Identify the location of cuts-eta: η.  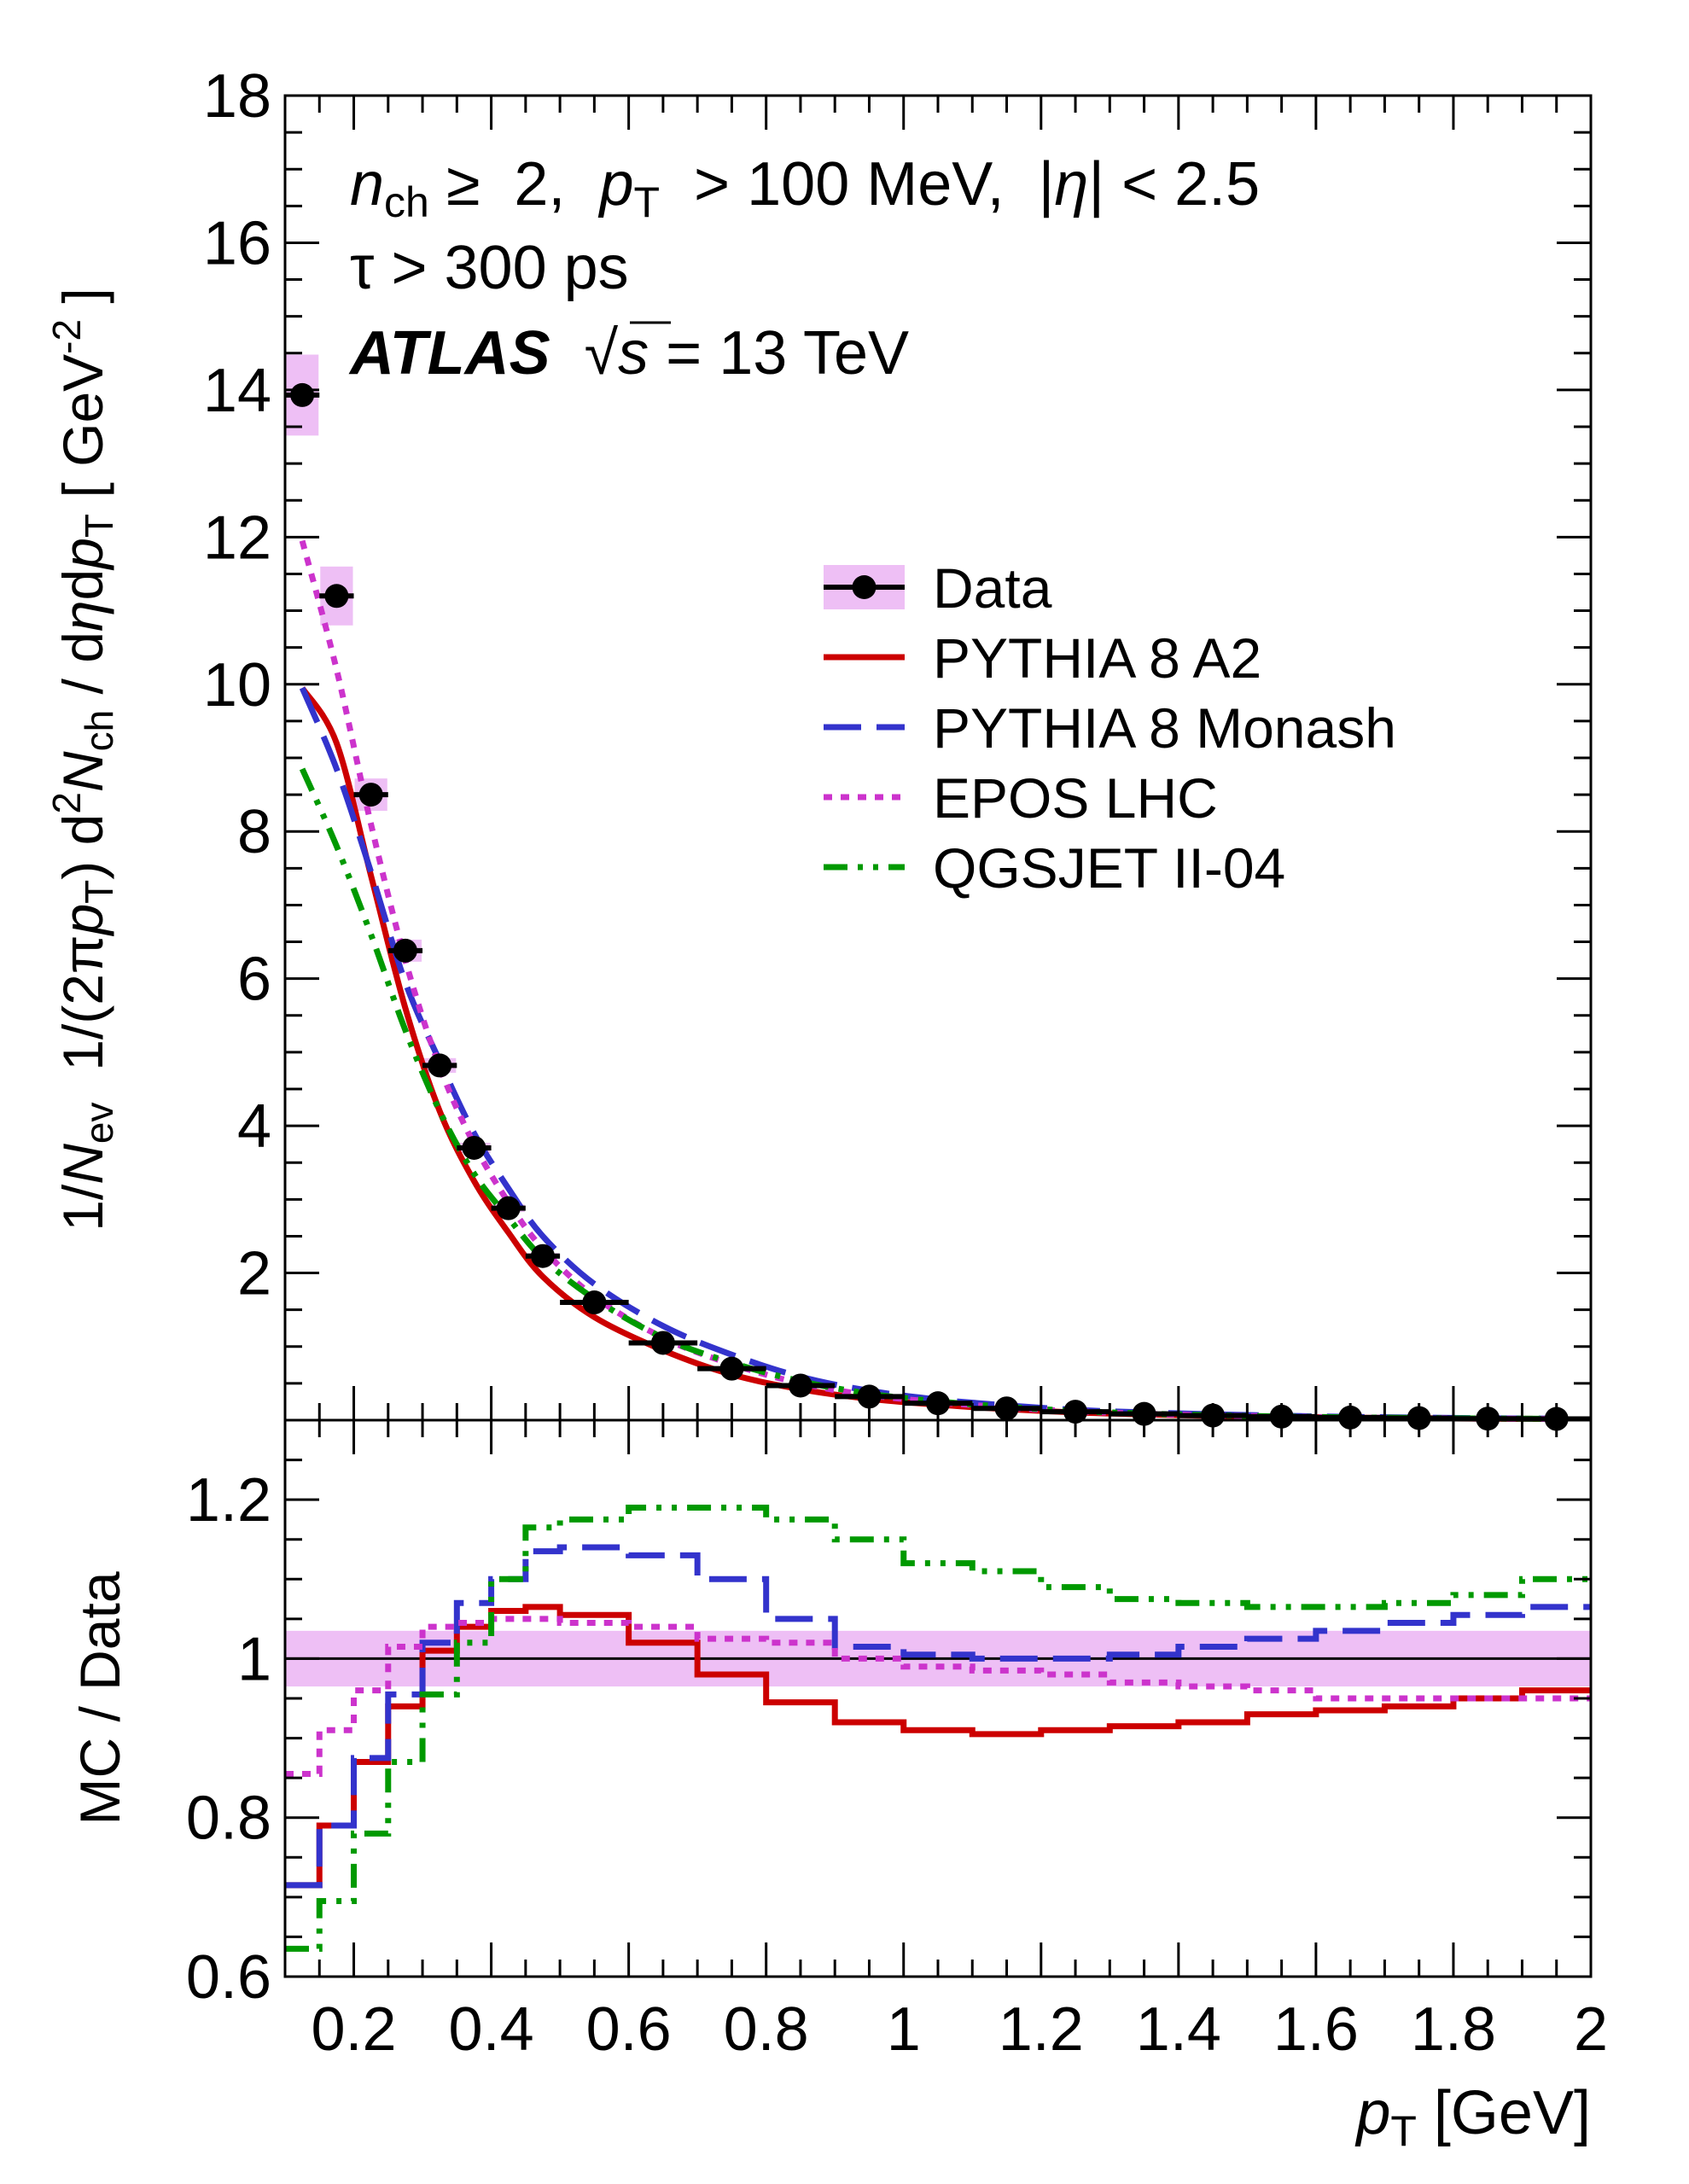
(1071, 184).